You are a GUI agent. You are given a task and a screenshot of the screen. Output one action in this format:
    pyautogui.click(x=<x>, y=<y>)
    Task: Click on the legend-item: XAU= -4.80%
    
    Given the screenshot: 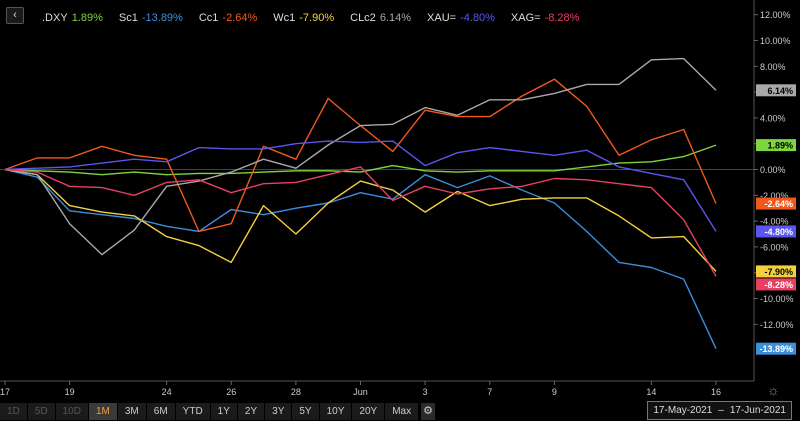 What is the action you would take?
    pyautogui.click(x=461, y=18)
    